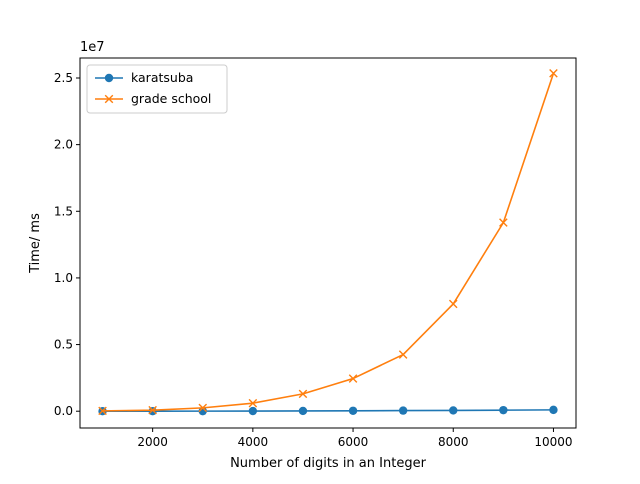 The width and height of the screenshot is (640, 484). Describe the element at coordinates (63, 345) in the screenshot. I see `y-tick-label-1: 0.5` at that location.